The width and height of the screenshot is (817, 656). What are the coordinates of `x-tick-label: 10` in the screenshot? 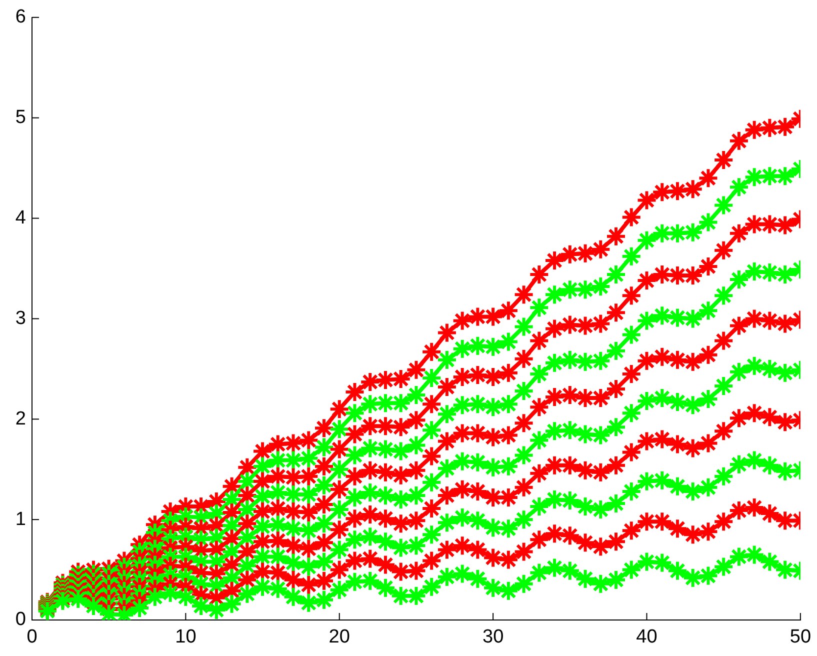 It's located at (185, 637).